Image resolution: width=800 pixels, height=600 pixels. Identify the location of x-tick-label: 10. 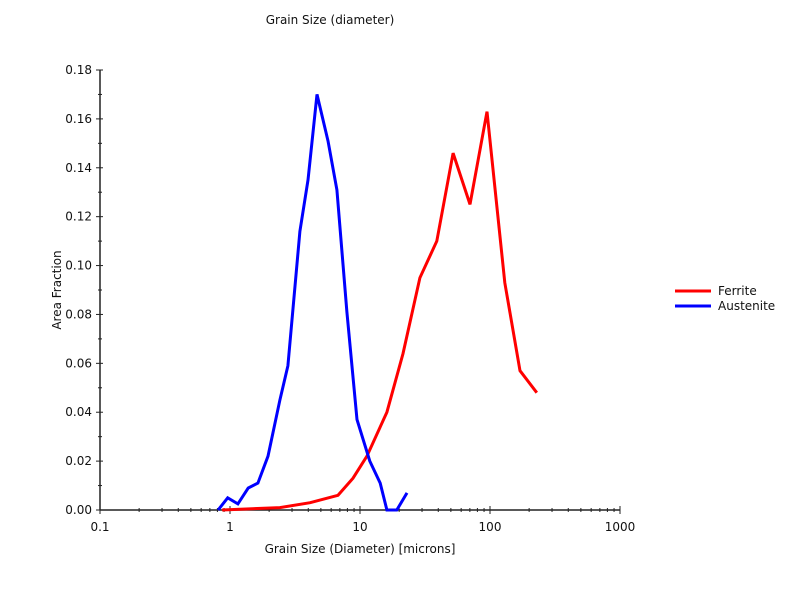
(359, 527).